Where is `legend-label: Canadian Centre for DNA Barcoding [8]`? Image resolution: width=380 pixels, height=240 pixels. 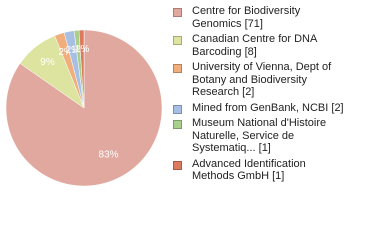
legend-label: Canadian Centre for DNA Barcoding [8] is located at coordinates (254, 45).